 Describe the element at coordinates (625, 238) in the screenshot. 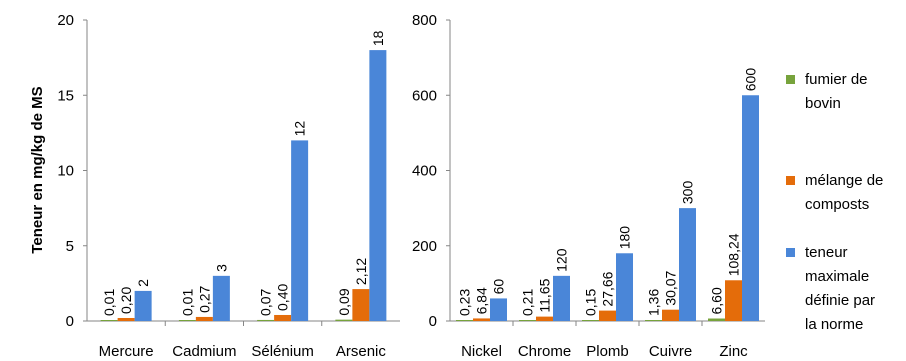

I see `data-label: 180` at that location.